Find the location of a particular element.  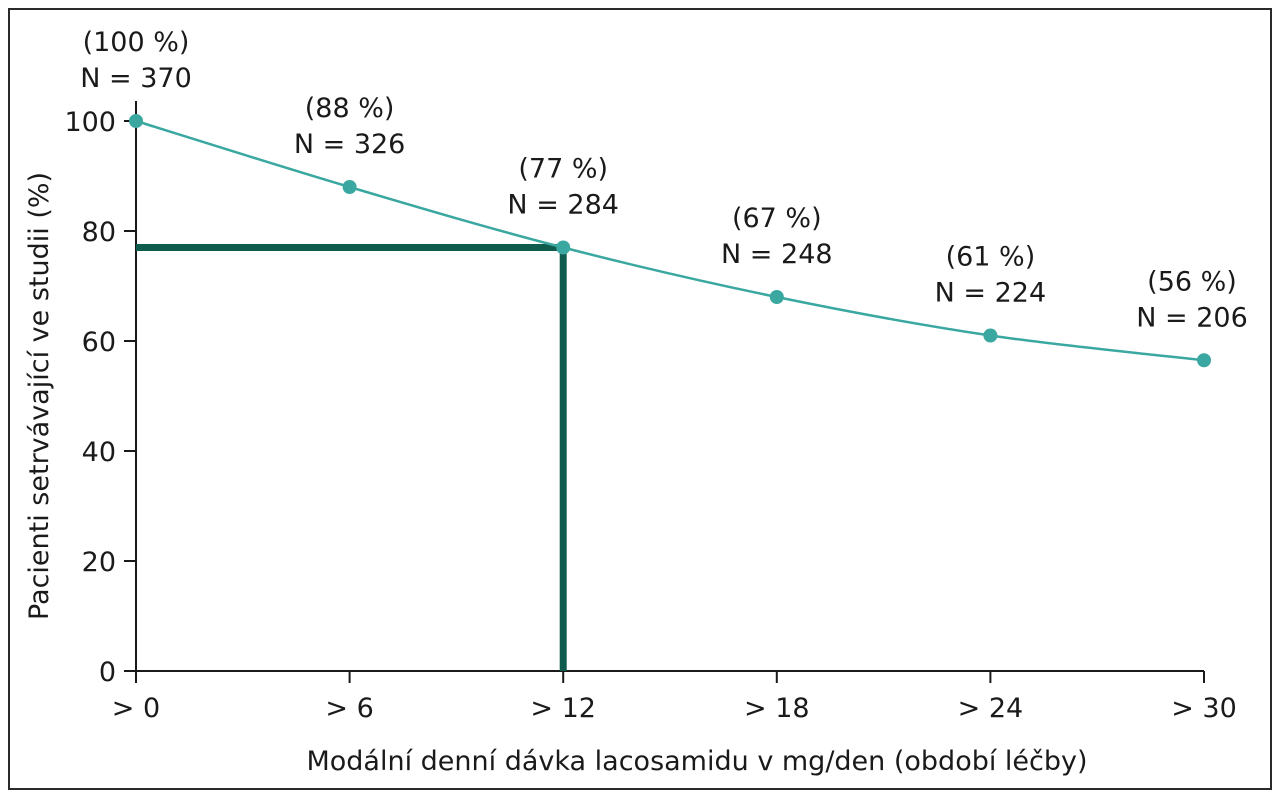

y-axis-title: Pacienti setrvávající ve studii (%) is located at coordinates (39, 396).